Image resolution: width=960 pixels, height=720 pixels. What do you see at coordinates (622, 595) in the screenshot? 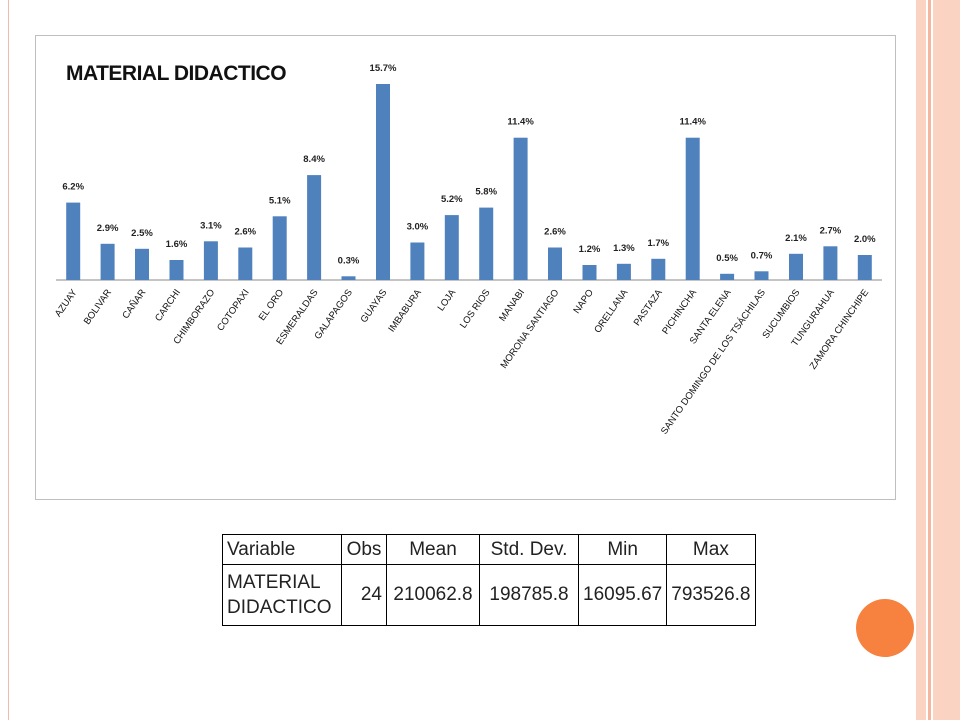
I see `cell-min: 16095.67` at bounding box center [622, 595].